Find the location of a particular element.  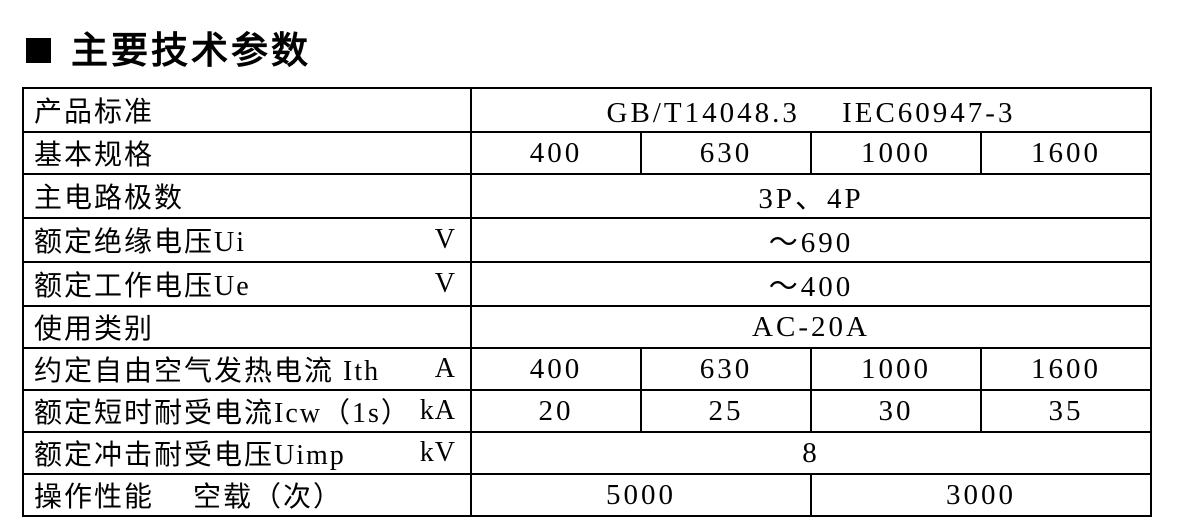

table-row: 主电路极数 3P、4P is located at coordinates (587, 196).